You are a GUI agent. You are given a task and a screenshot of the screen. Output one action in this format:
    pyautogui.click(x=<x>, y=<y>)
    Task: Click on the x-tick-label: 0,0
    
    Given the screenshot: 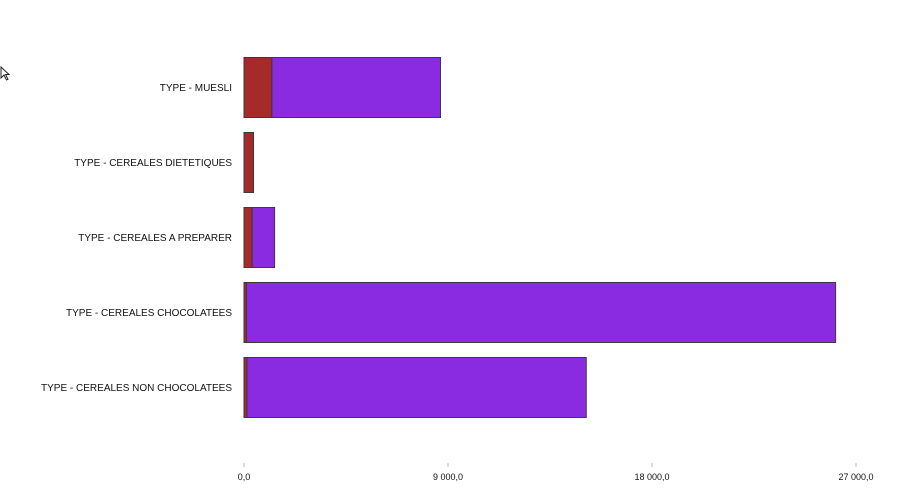 What is the action you would take?
    pyautogui.click(x=244, y=477)
    